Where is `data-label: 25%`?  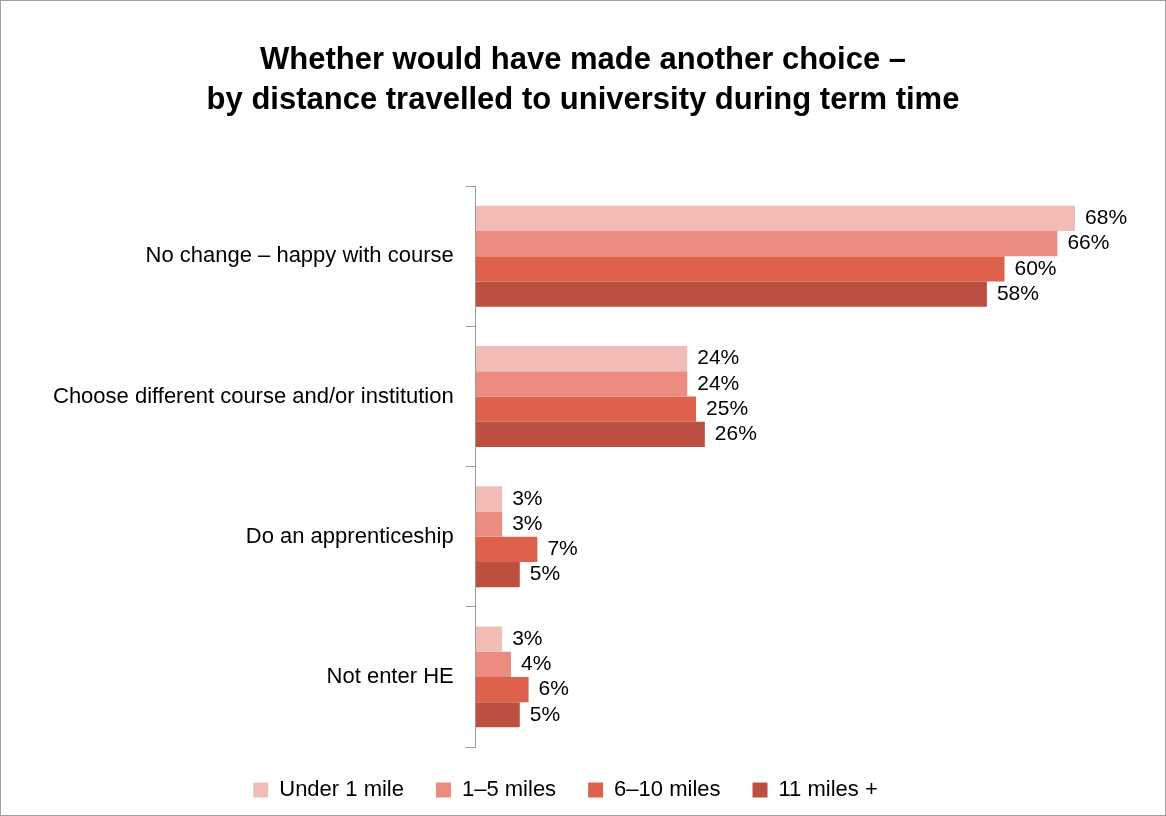
data-label: 25% is located at coordinates (727, 407).